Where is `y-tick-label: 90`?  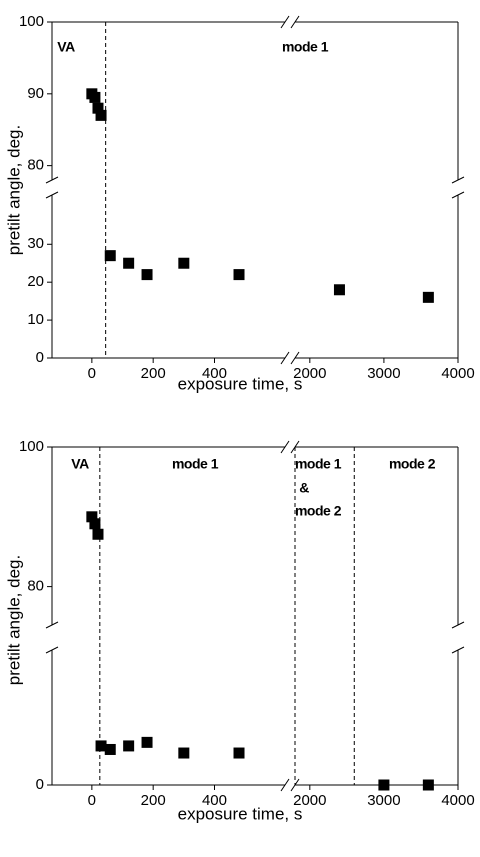 y-tick-label: 90 is located at coordinates (35, 93).